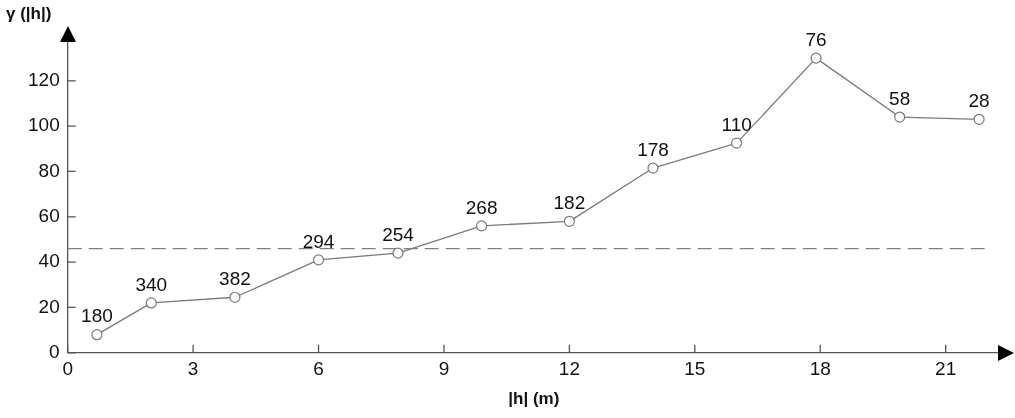 The height and width of the screenshot is (418, 1015). Describe the element at coordinates (318, 241) in the screenshot. I see `annotation: 294` at that location.